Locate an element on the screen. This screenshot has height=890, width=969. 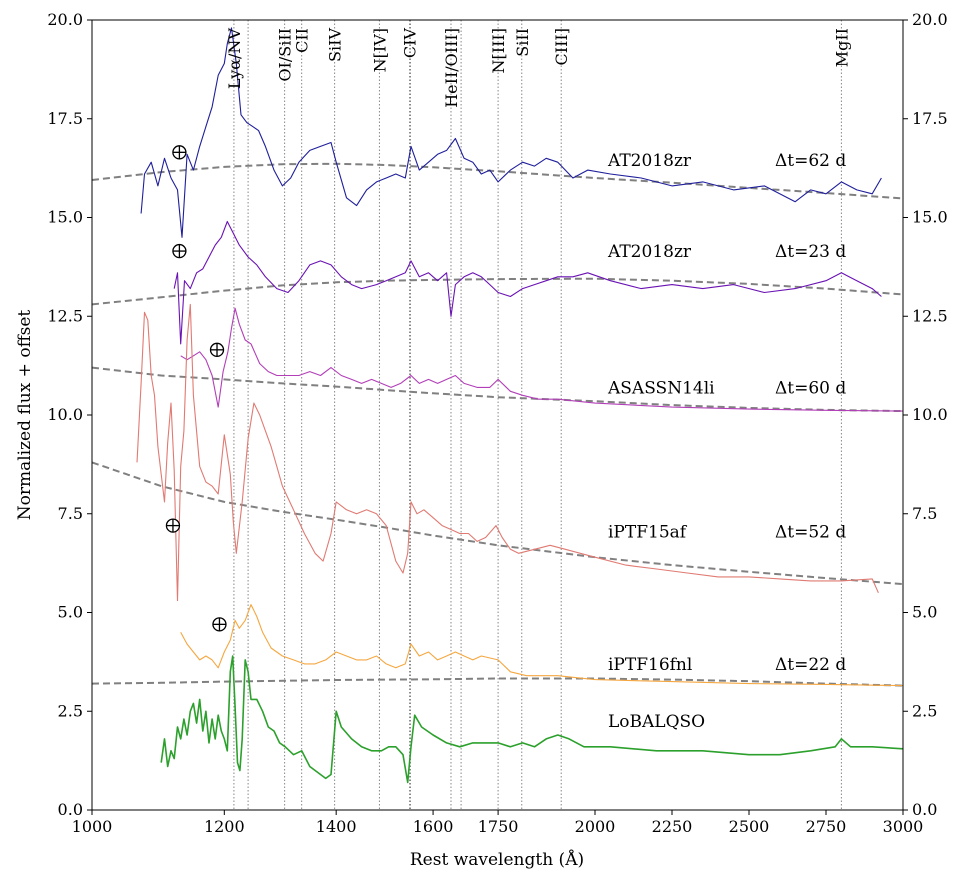
y-tick-label-left-7: 17.5 is located at coordinates (65, 118).